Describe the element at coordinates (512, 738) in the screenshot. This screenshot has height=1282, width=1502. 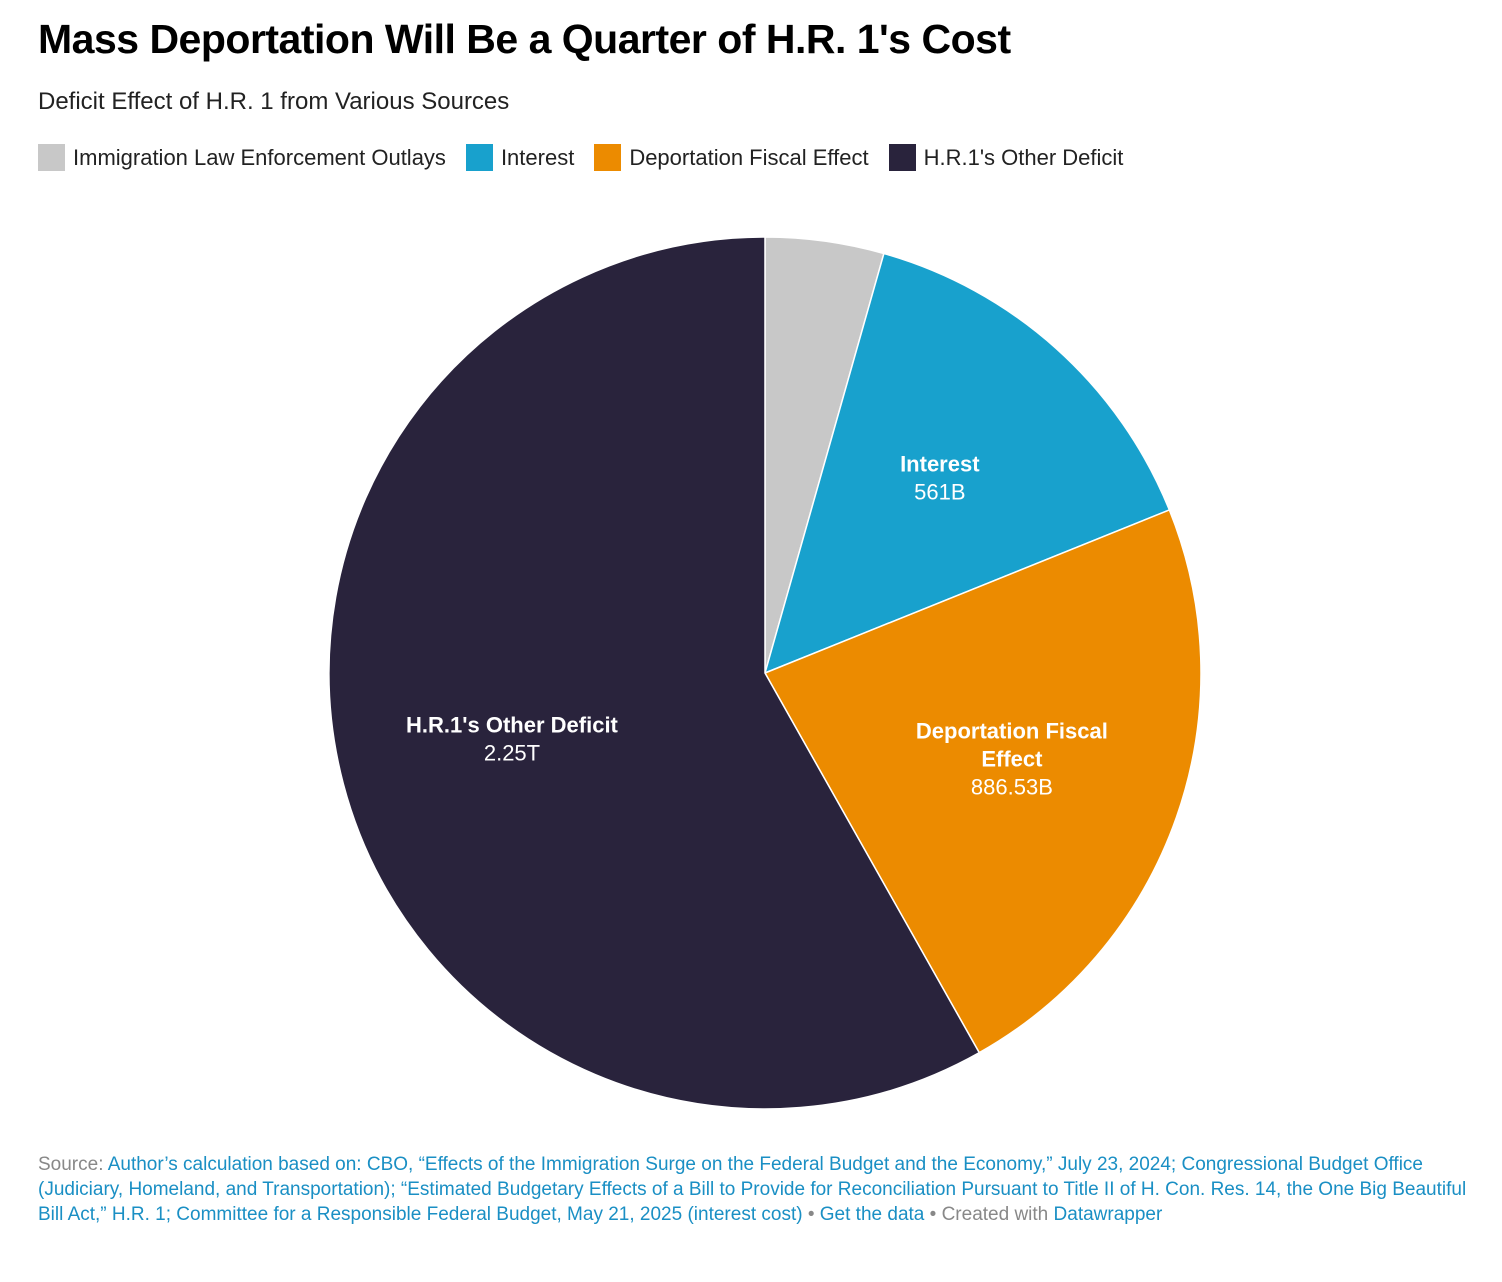
I see `slice-label: H.R.1's Other Deficit 2.25T` at that location.